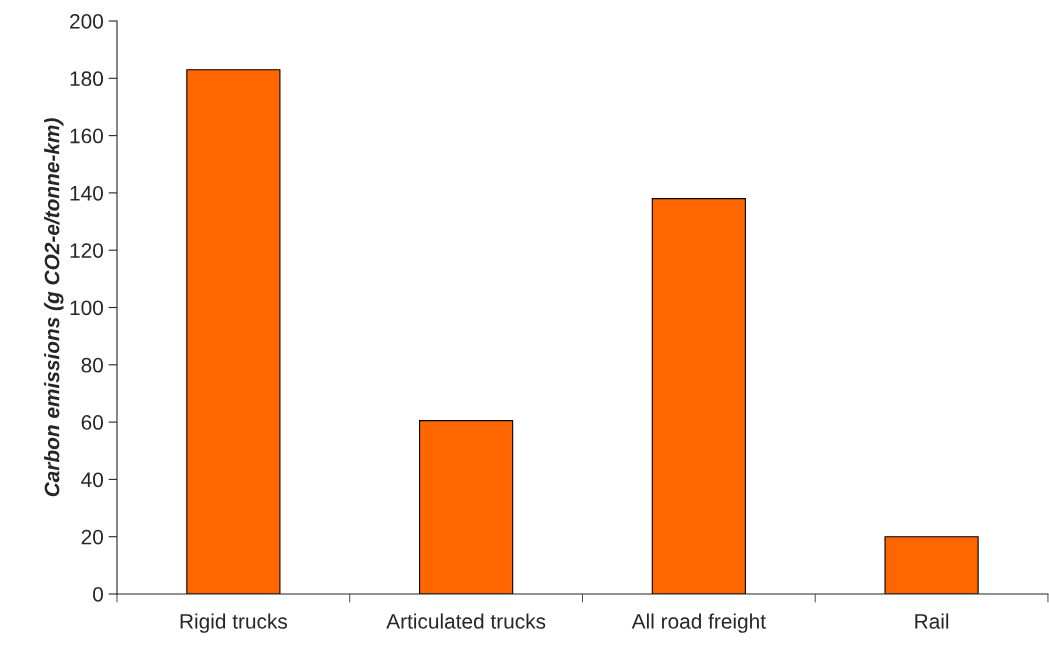 The width and height of the screenshot is (1049, 649). What do you see at coordinates (92, 422) in the screenshot?
I see `y-tick-label: 60` at bounding box center [92, 422].